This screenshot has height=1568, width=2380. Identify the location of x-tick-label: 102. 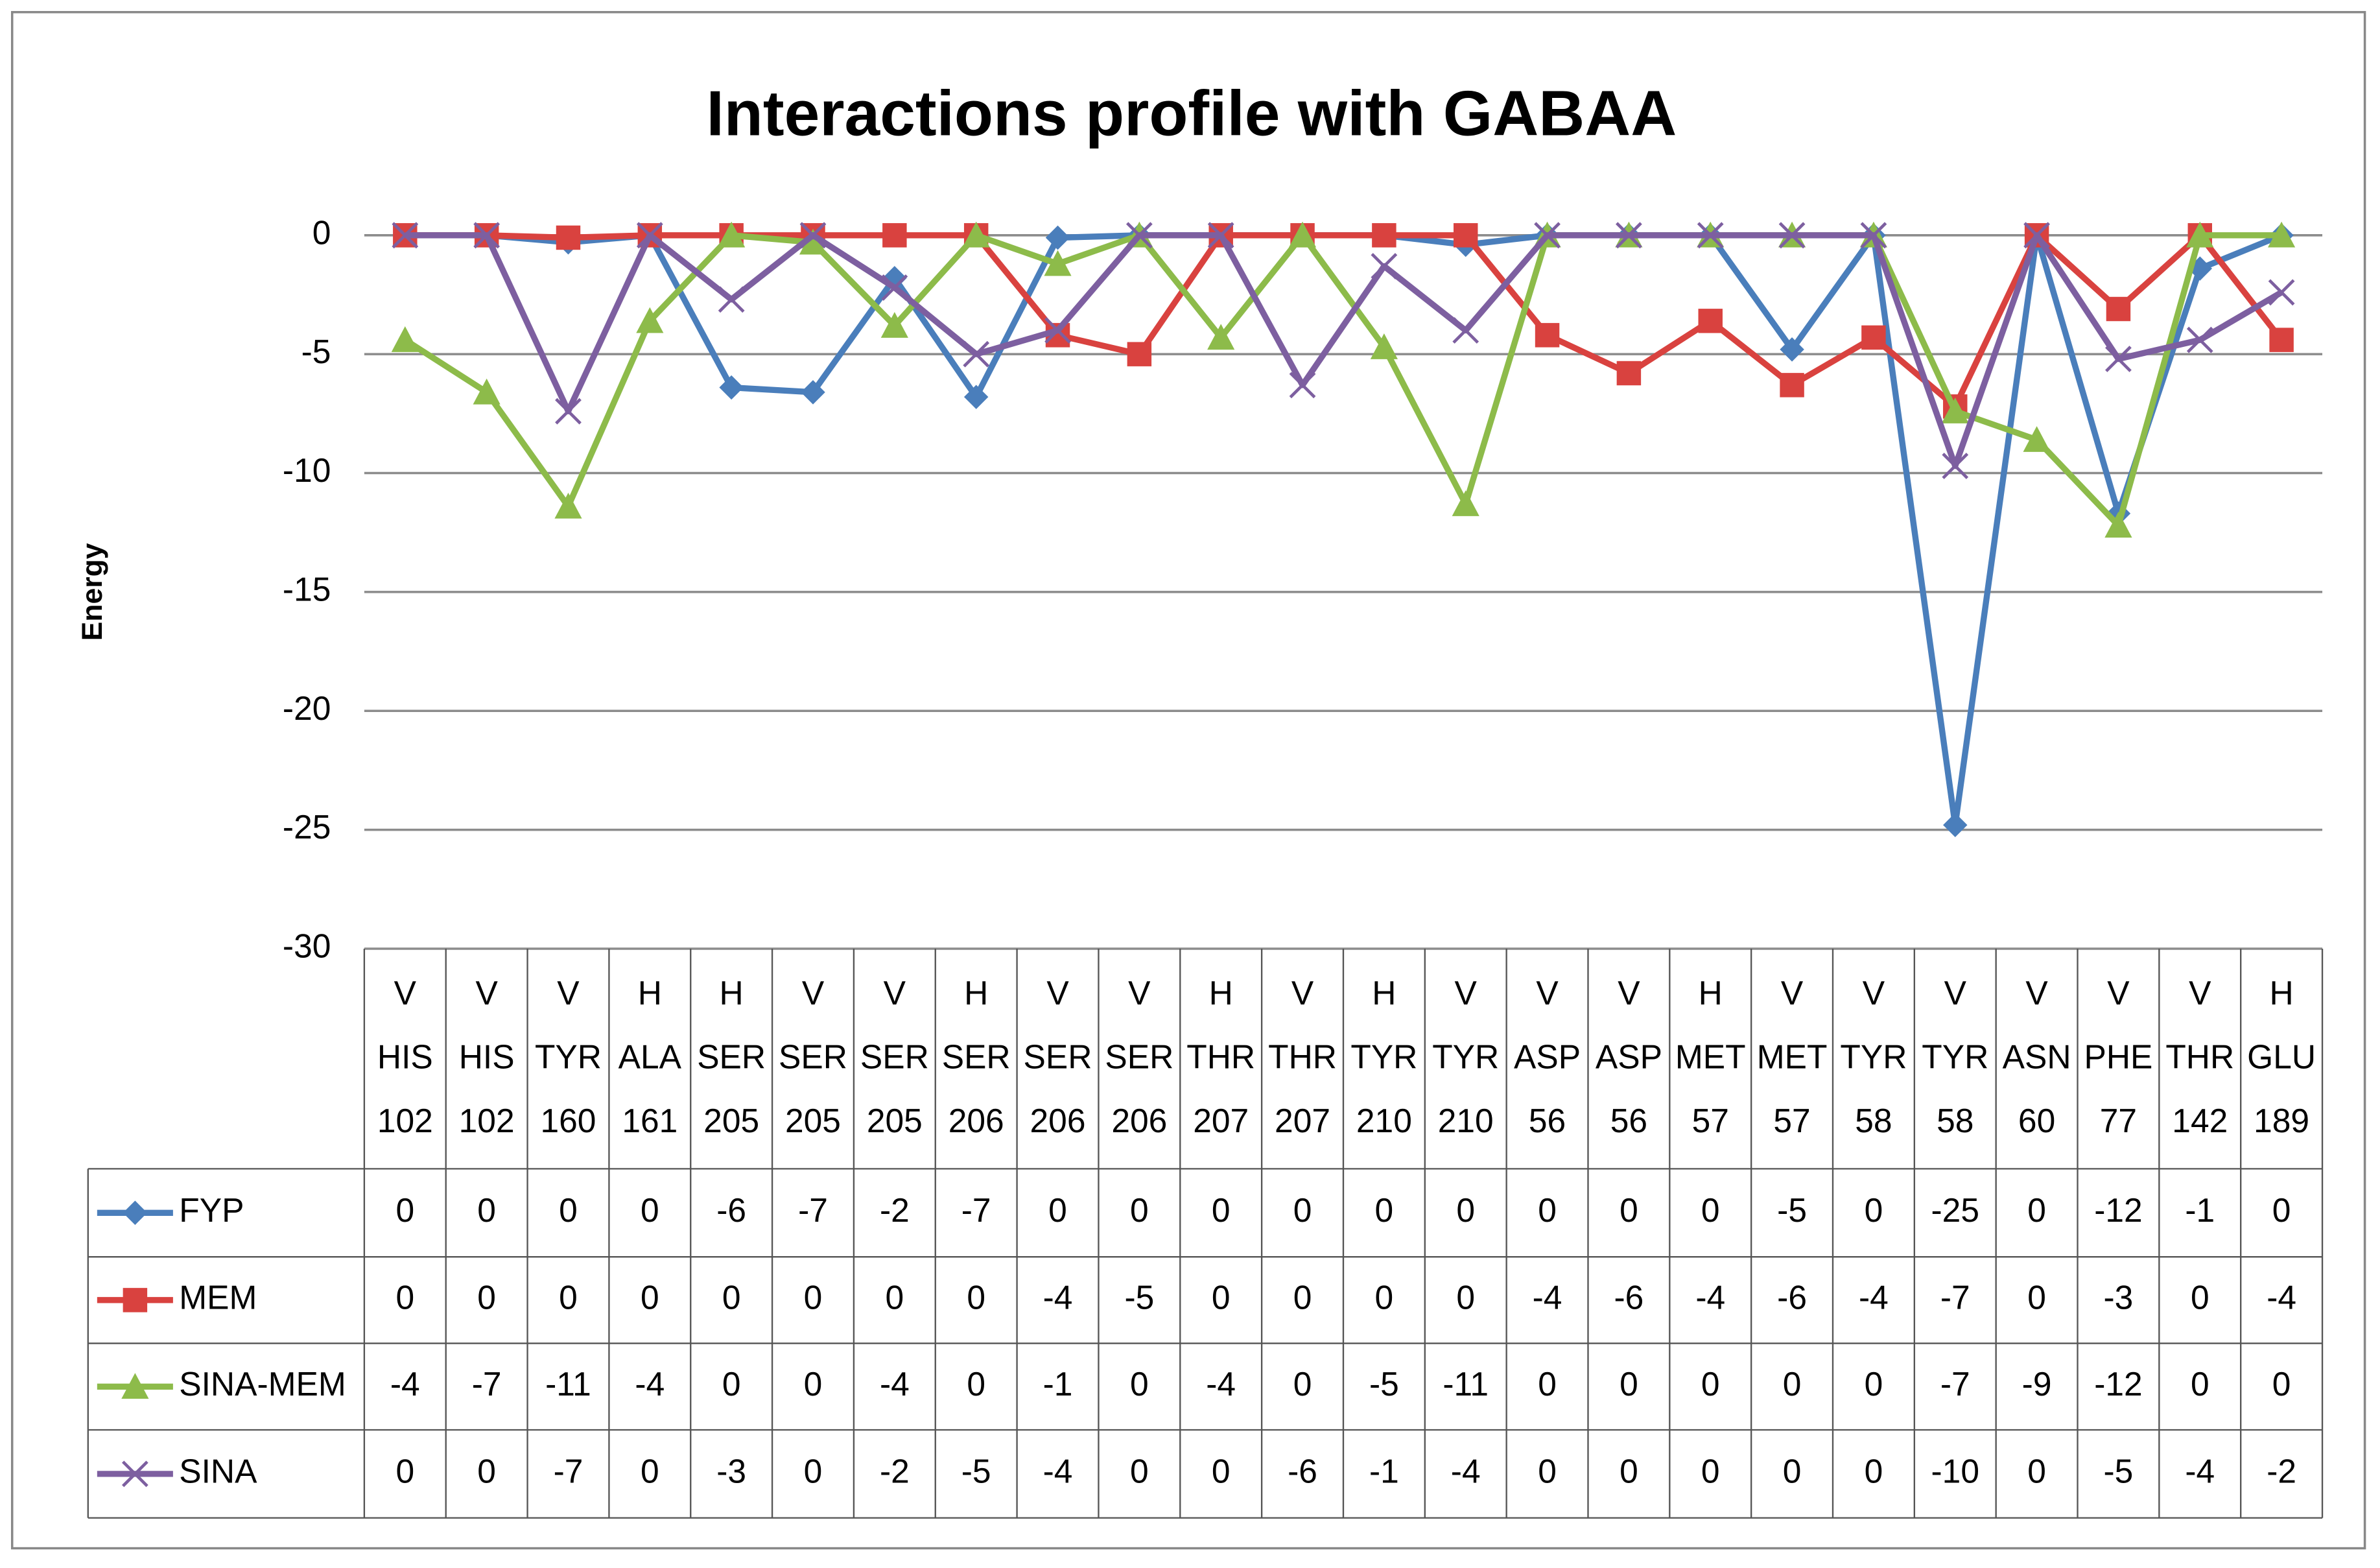
(405, 1120).